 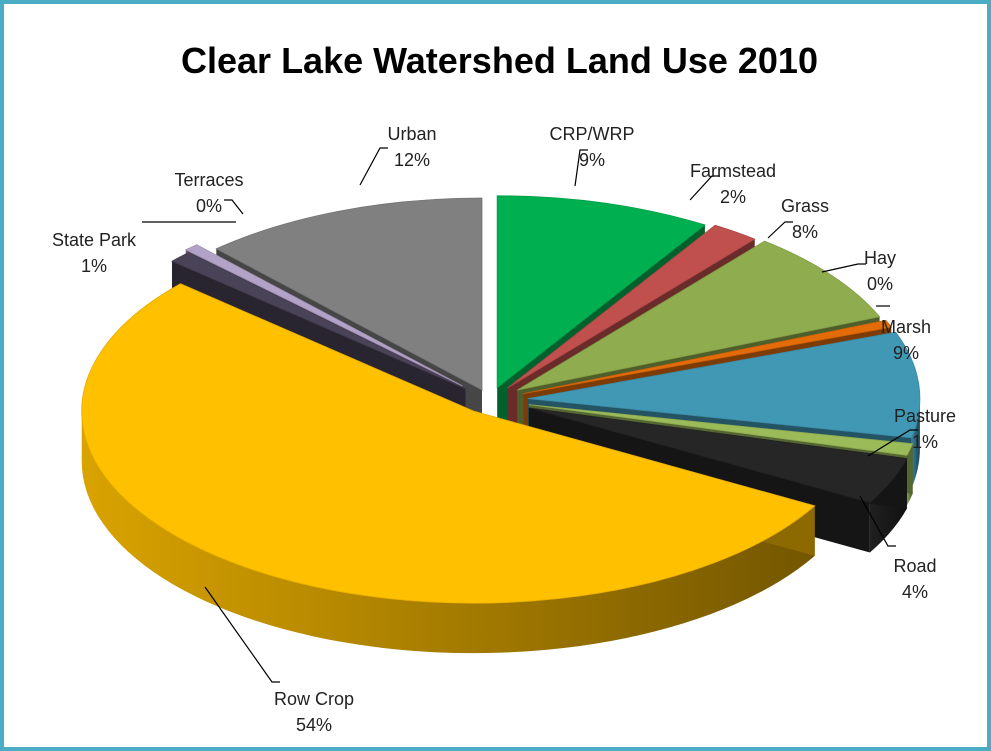 What do you see at coordinates (892, 443) in the screenshot?
I see `leader-line-pasture` at bounding box center [892, 443].